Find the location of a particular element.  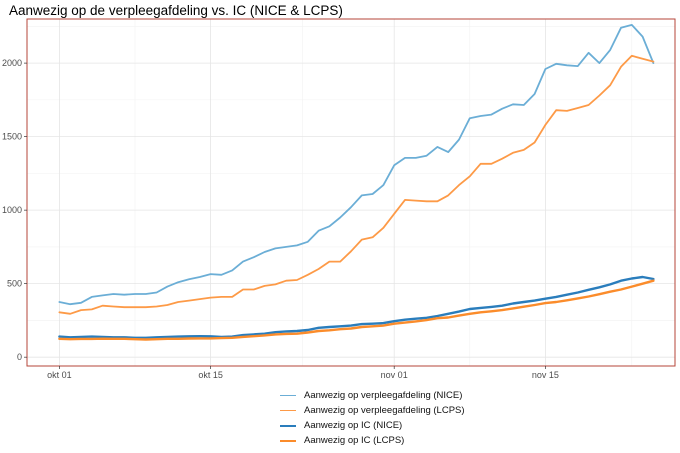

legend-item: Aanwezig op IC (LCPS) is located at coordinates (372, 440).